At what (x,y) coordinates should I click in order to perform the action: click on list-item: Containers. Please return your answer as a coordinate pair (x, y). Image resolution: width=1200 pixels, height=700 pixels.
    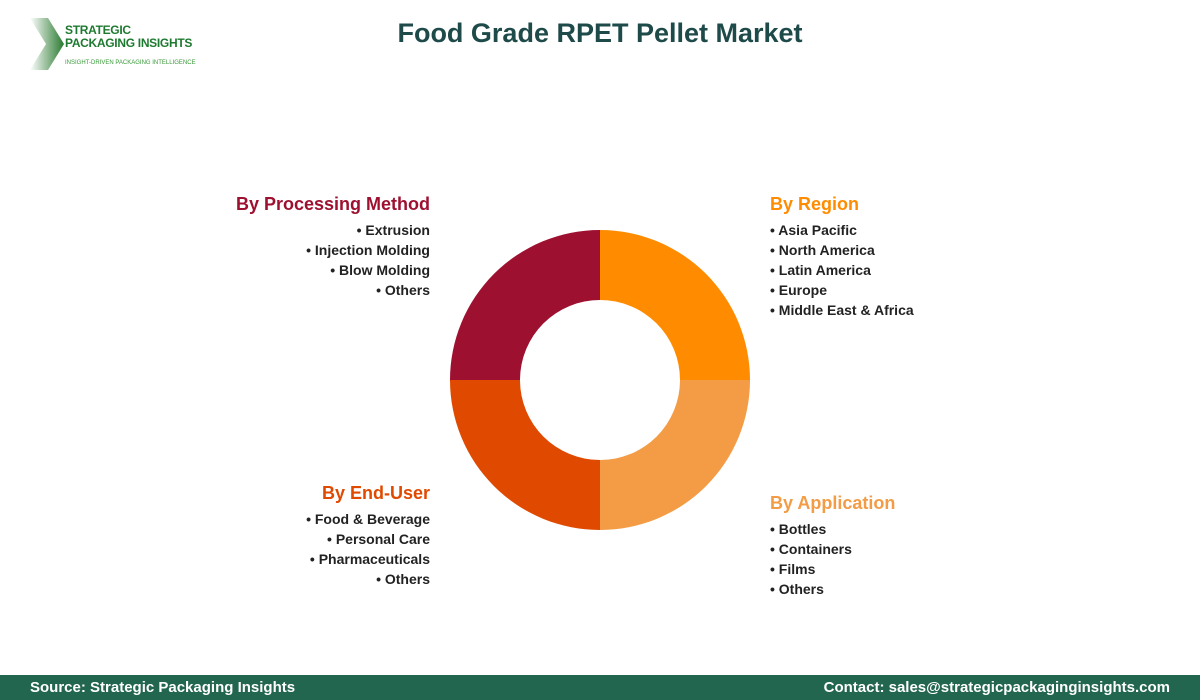
    Looking at the image, I should click on (815, 549).